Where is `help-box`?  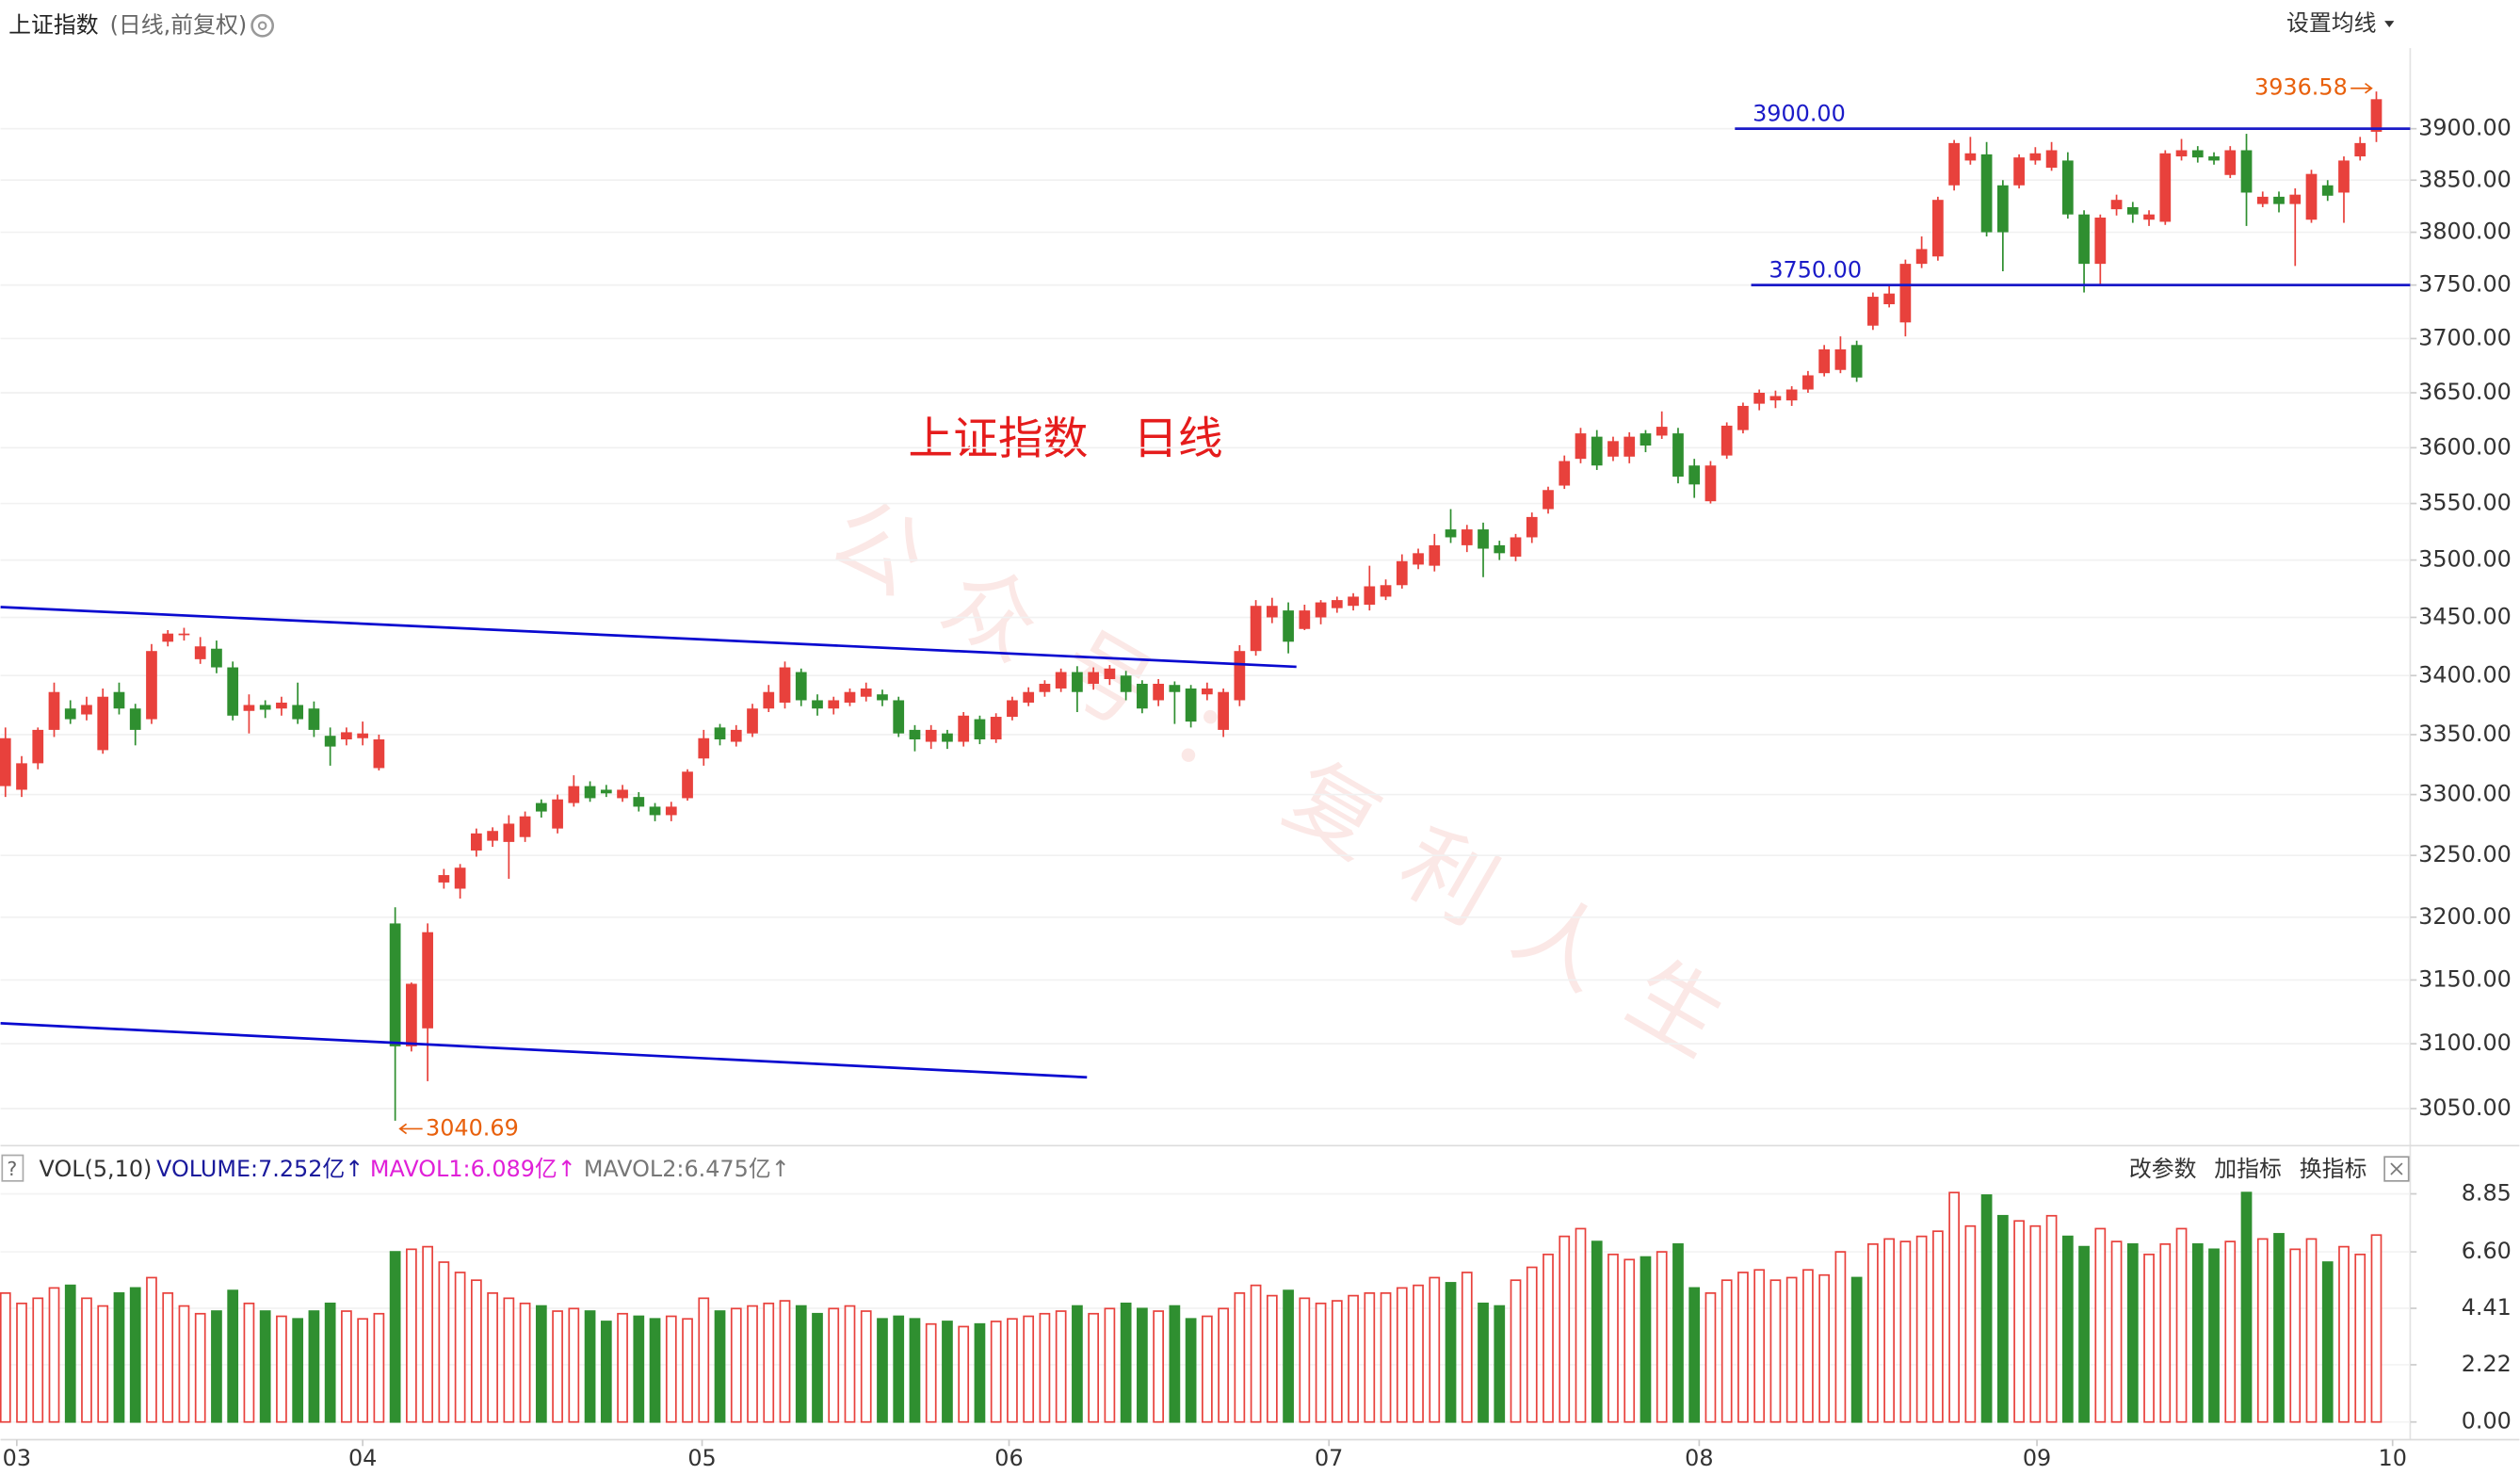 help-box is located at coordinates (12, 1168).